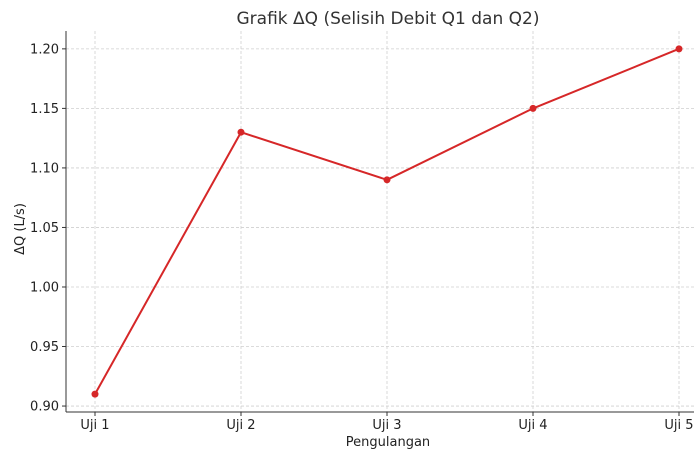 The image size is (699, 455). Describe the element at coordinates (44, 49) in the screenshot. I see `y-tick-label: 1.20` at that location.